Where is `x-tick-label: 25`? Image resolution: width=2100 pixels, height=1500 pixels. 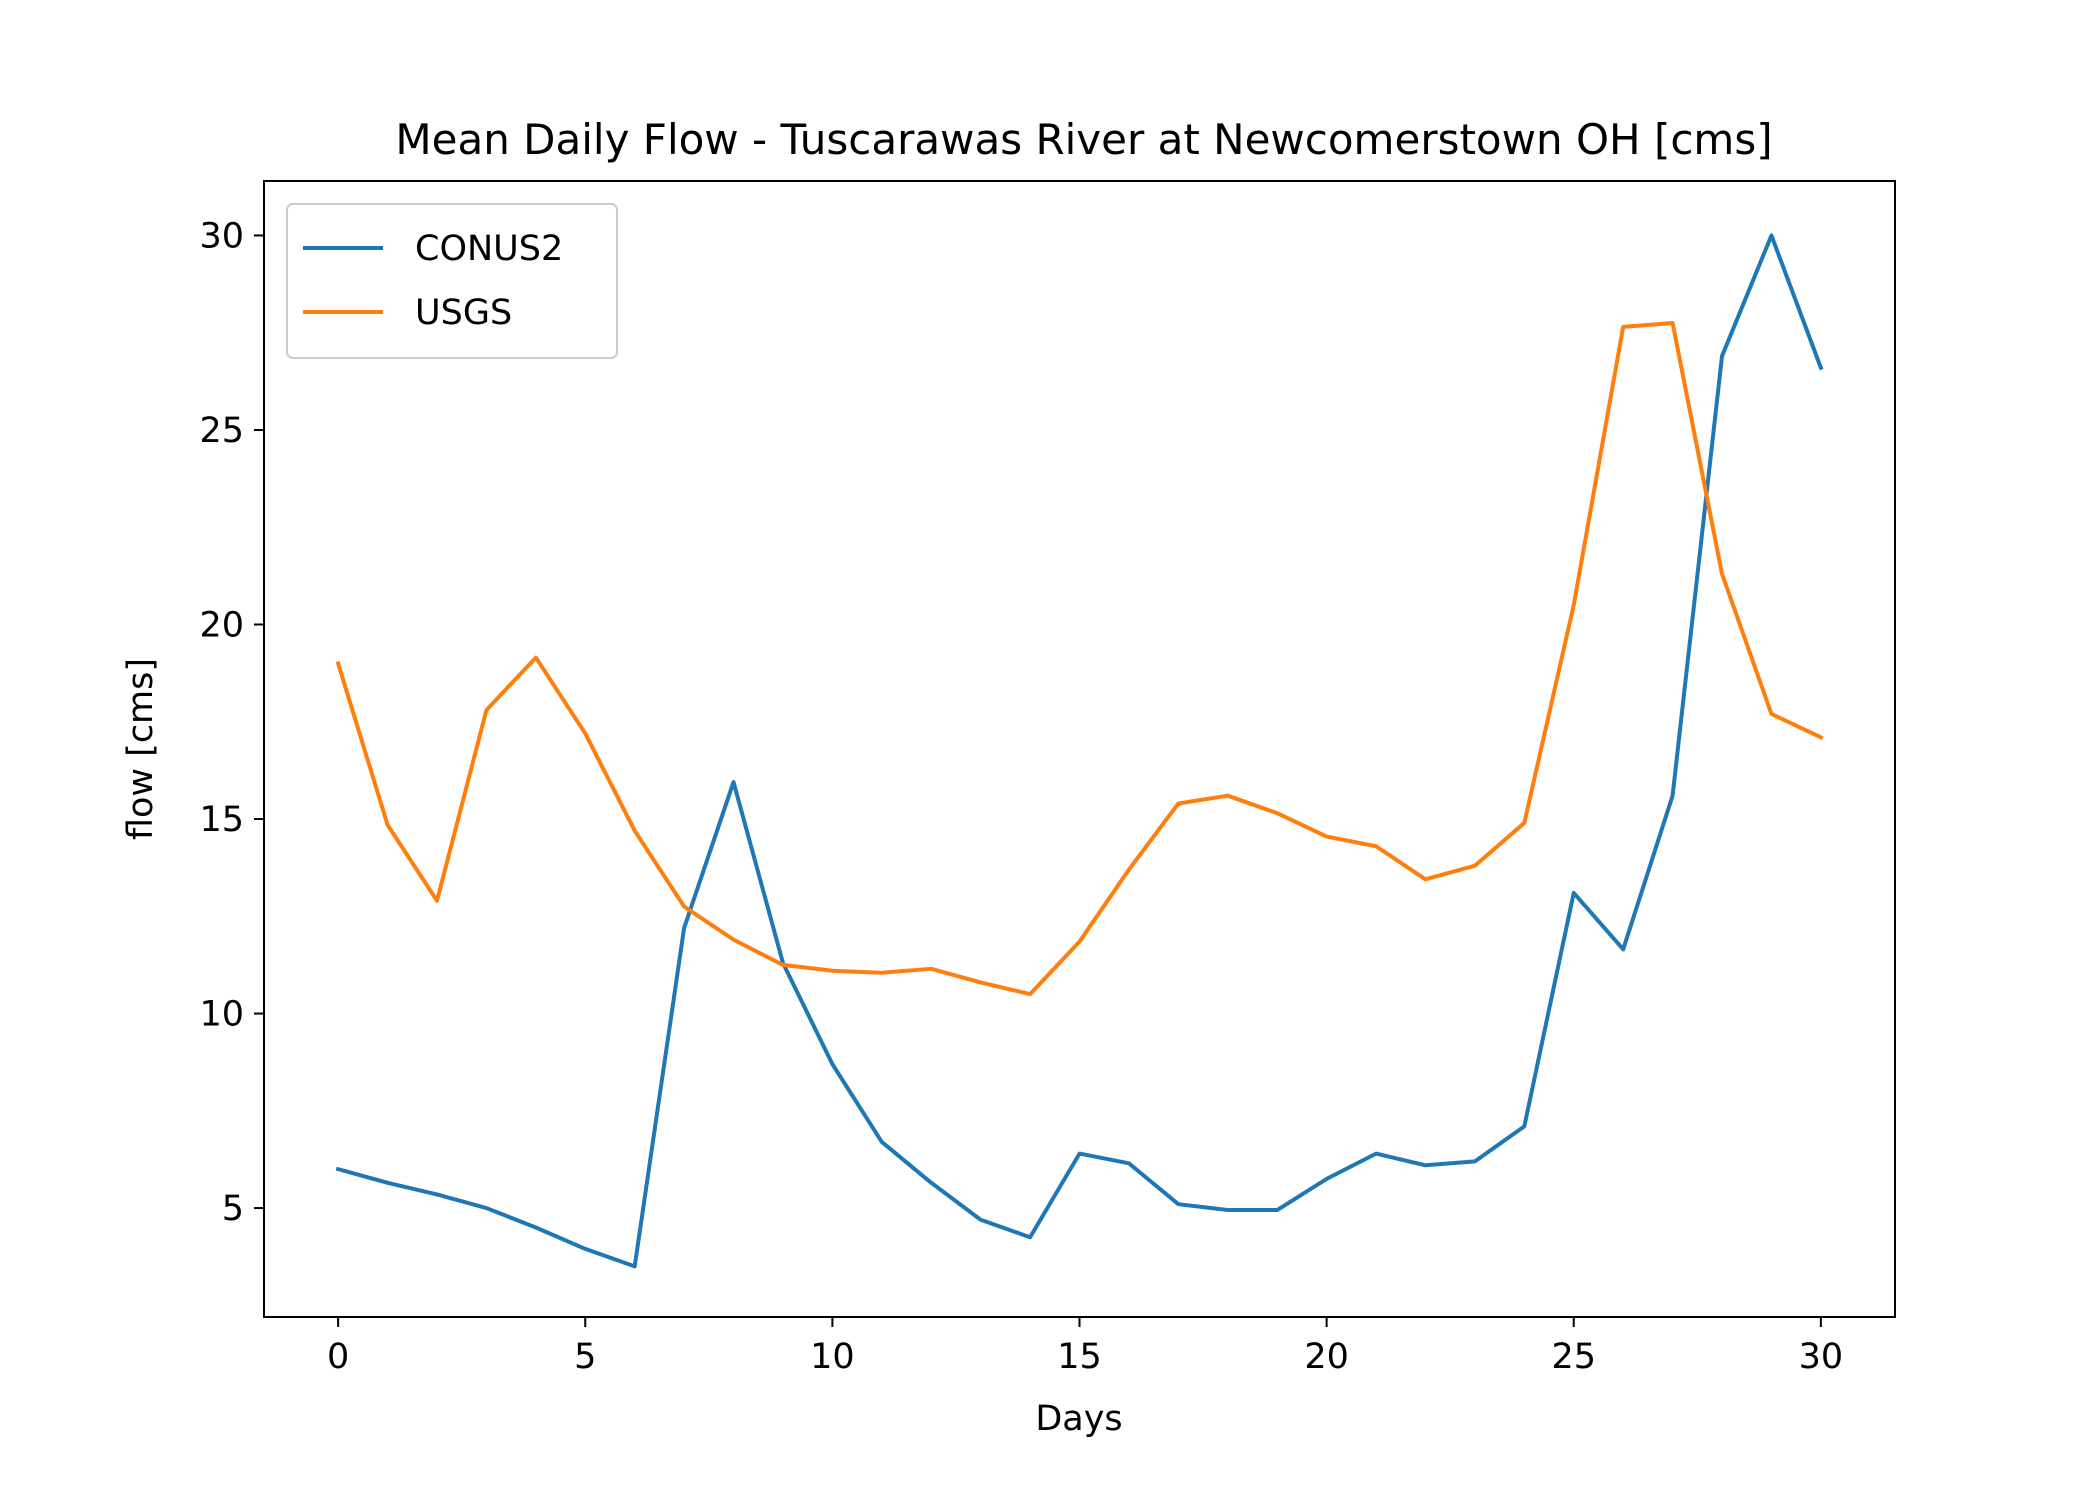 x-tick-label: 25 is located at coordinates (1573, 1357).